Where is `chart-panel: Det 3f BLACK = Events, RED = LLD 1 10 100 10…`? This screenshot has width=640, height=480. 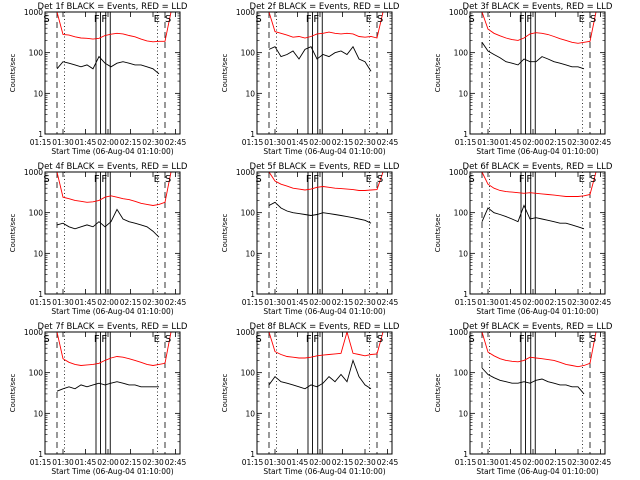
chart-panel: Det 3f BLACK = Events, RED = LLD 1 10 100 10… is located at coordinates (523, 79).